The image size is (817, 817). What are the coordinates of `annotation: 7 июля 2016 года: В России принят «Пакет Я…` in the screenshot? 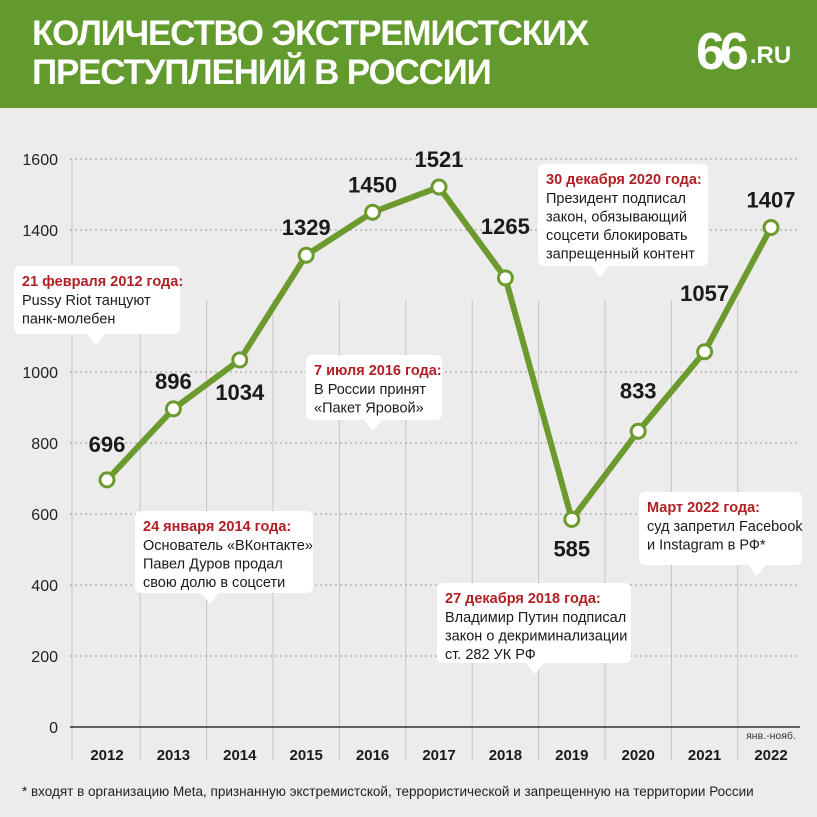 It's located at (374, 393).